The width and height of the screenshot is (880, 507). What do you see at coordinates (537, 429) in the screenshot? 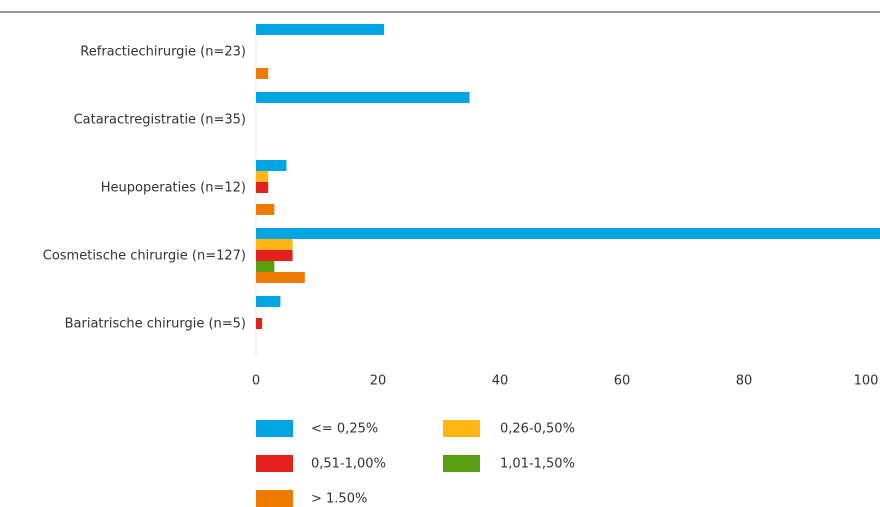
I see `legend-label: 0,26-0,50%` at bounding box center [537, 429].